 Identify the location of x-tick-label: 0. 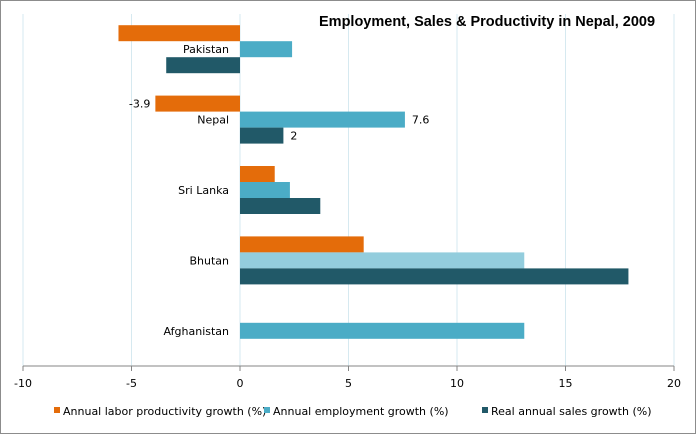
(240, 383).